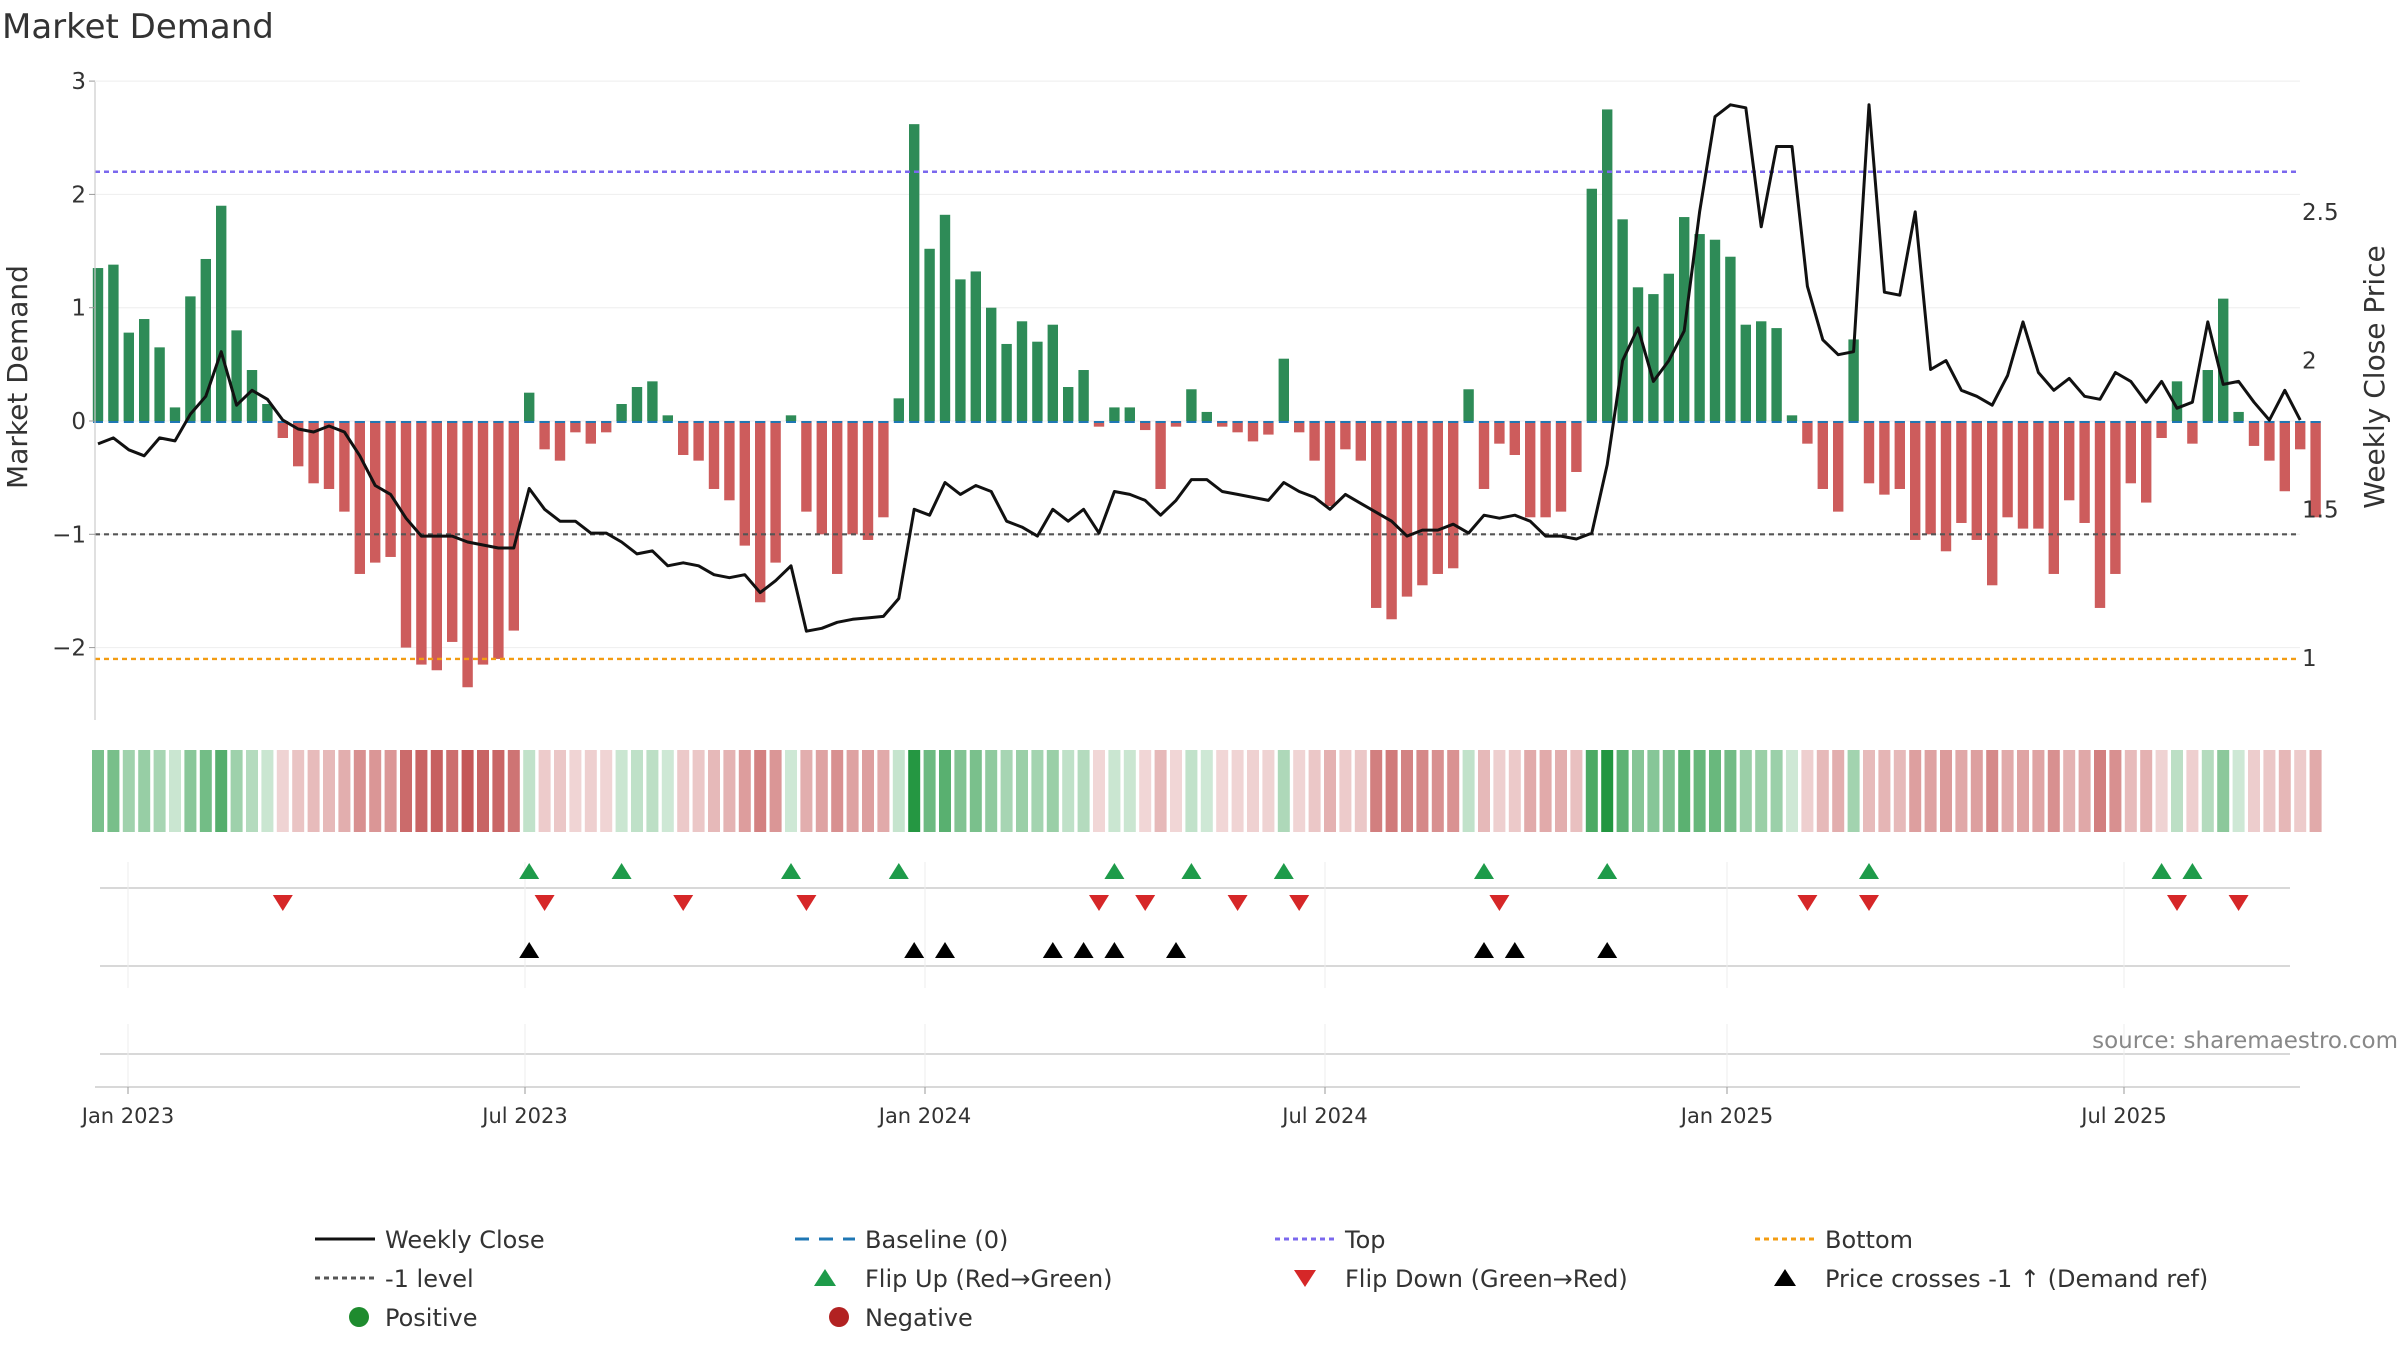 This screenshot has width=2400, height=1350. I want to click on y-tick-label: 3, so click(78, 82).